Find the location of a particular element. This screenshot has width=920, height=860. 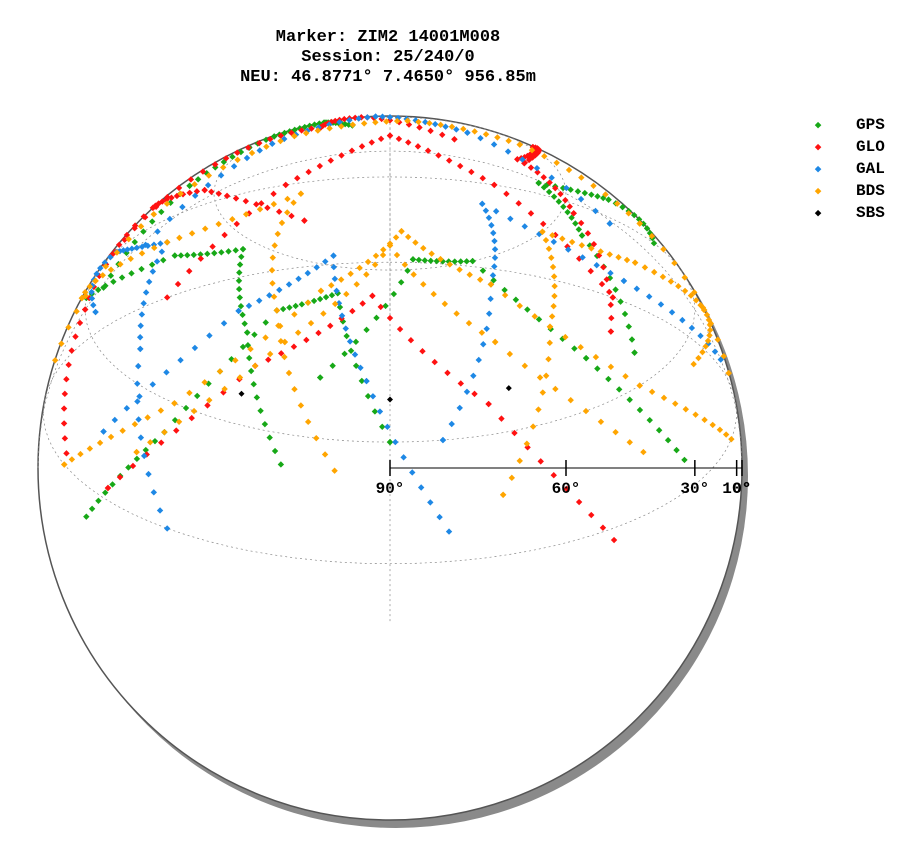

legend-label-bds: BDS is located at coordinates (870, 191).